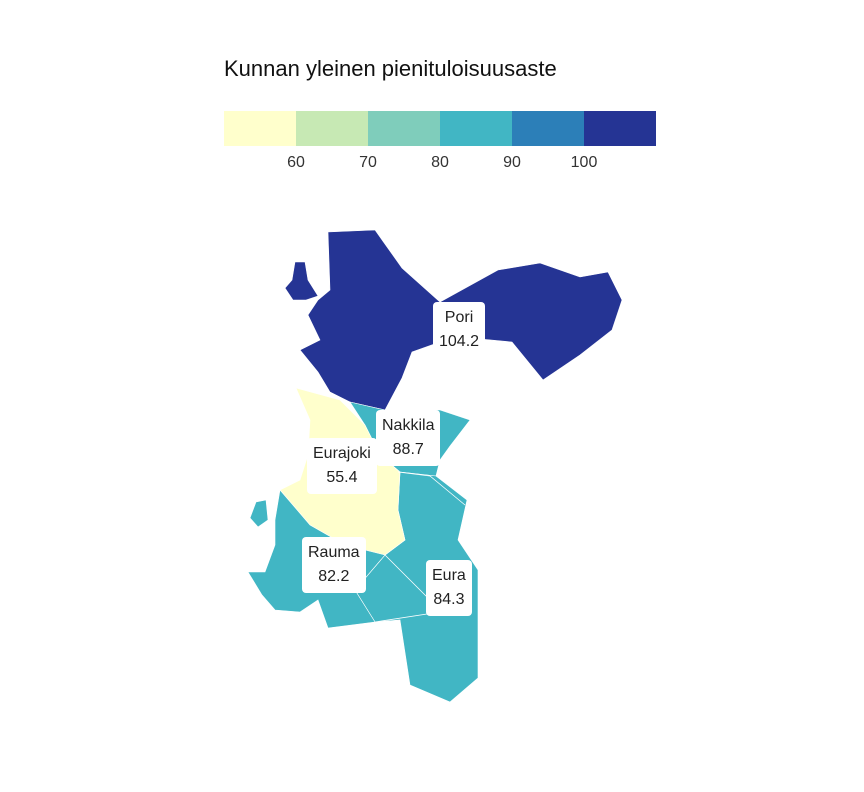  Describe the element at coordinates (584, 162) in the screenshot. I see `legend-tick-label: 100` at that location.